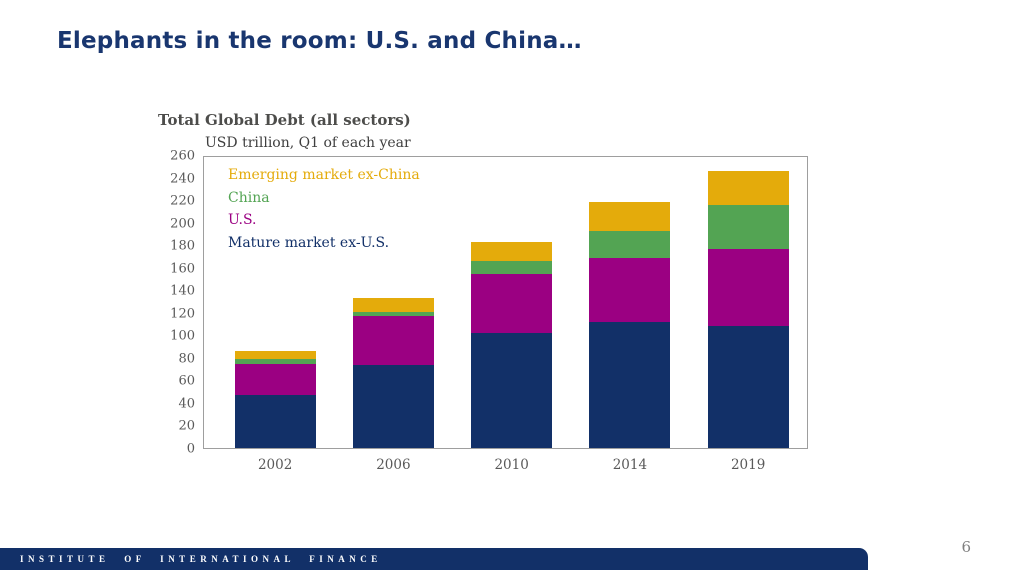 The width and height of the screenshot is (1024, 570). What do you see at coordinates (182, 314) in the screenshot?
I see `y-tick-label: 120` at bounding box center [182, 314].